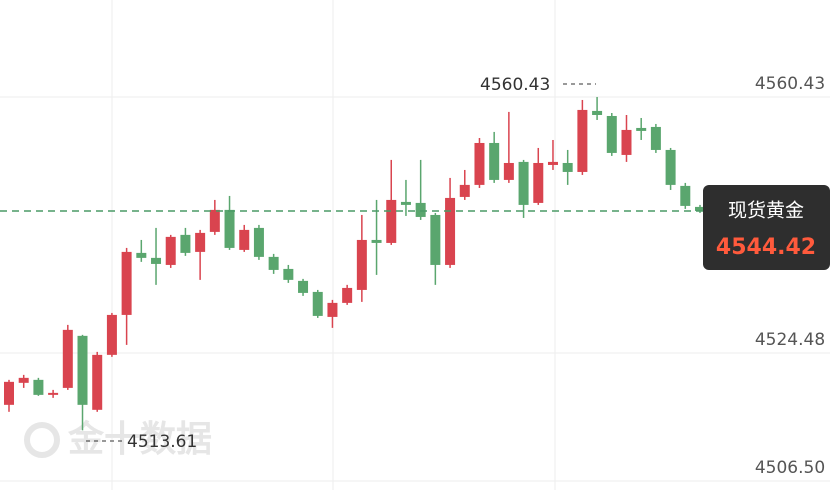 The height and width of the screenshot is (490, 830). What do you see at coordinates (162, 442) in the screenshot?
I see `low-label: 4513.61` at bounding box center [162, 442].